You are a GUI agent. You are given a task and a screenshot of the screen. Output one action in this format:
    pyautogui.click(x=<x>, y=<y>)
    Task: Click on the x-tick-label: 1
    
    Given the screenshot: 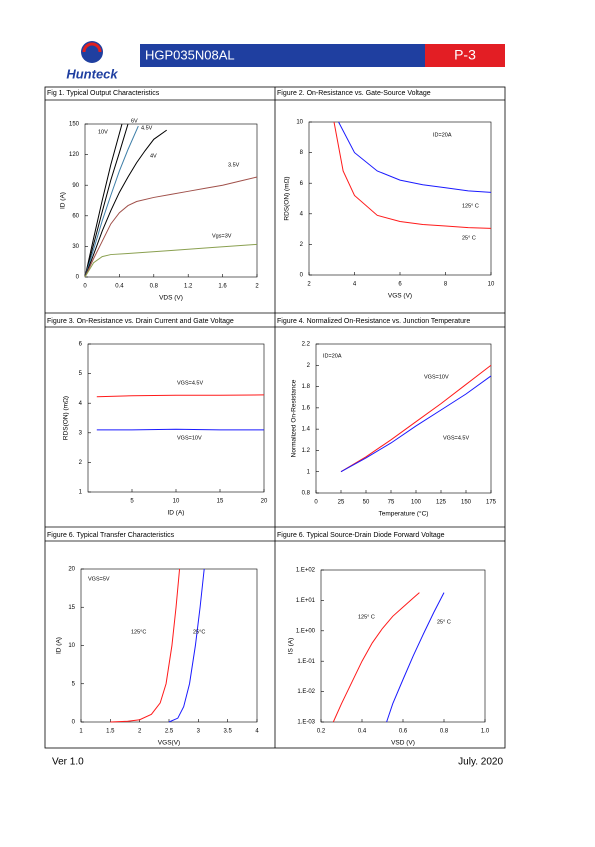 What is the action you would take?
    pyautogui.click(x=81, y=732)
    